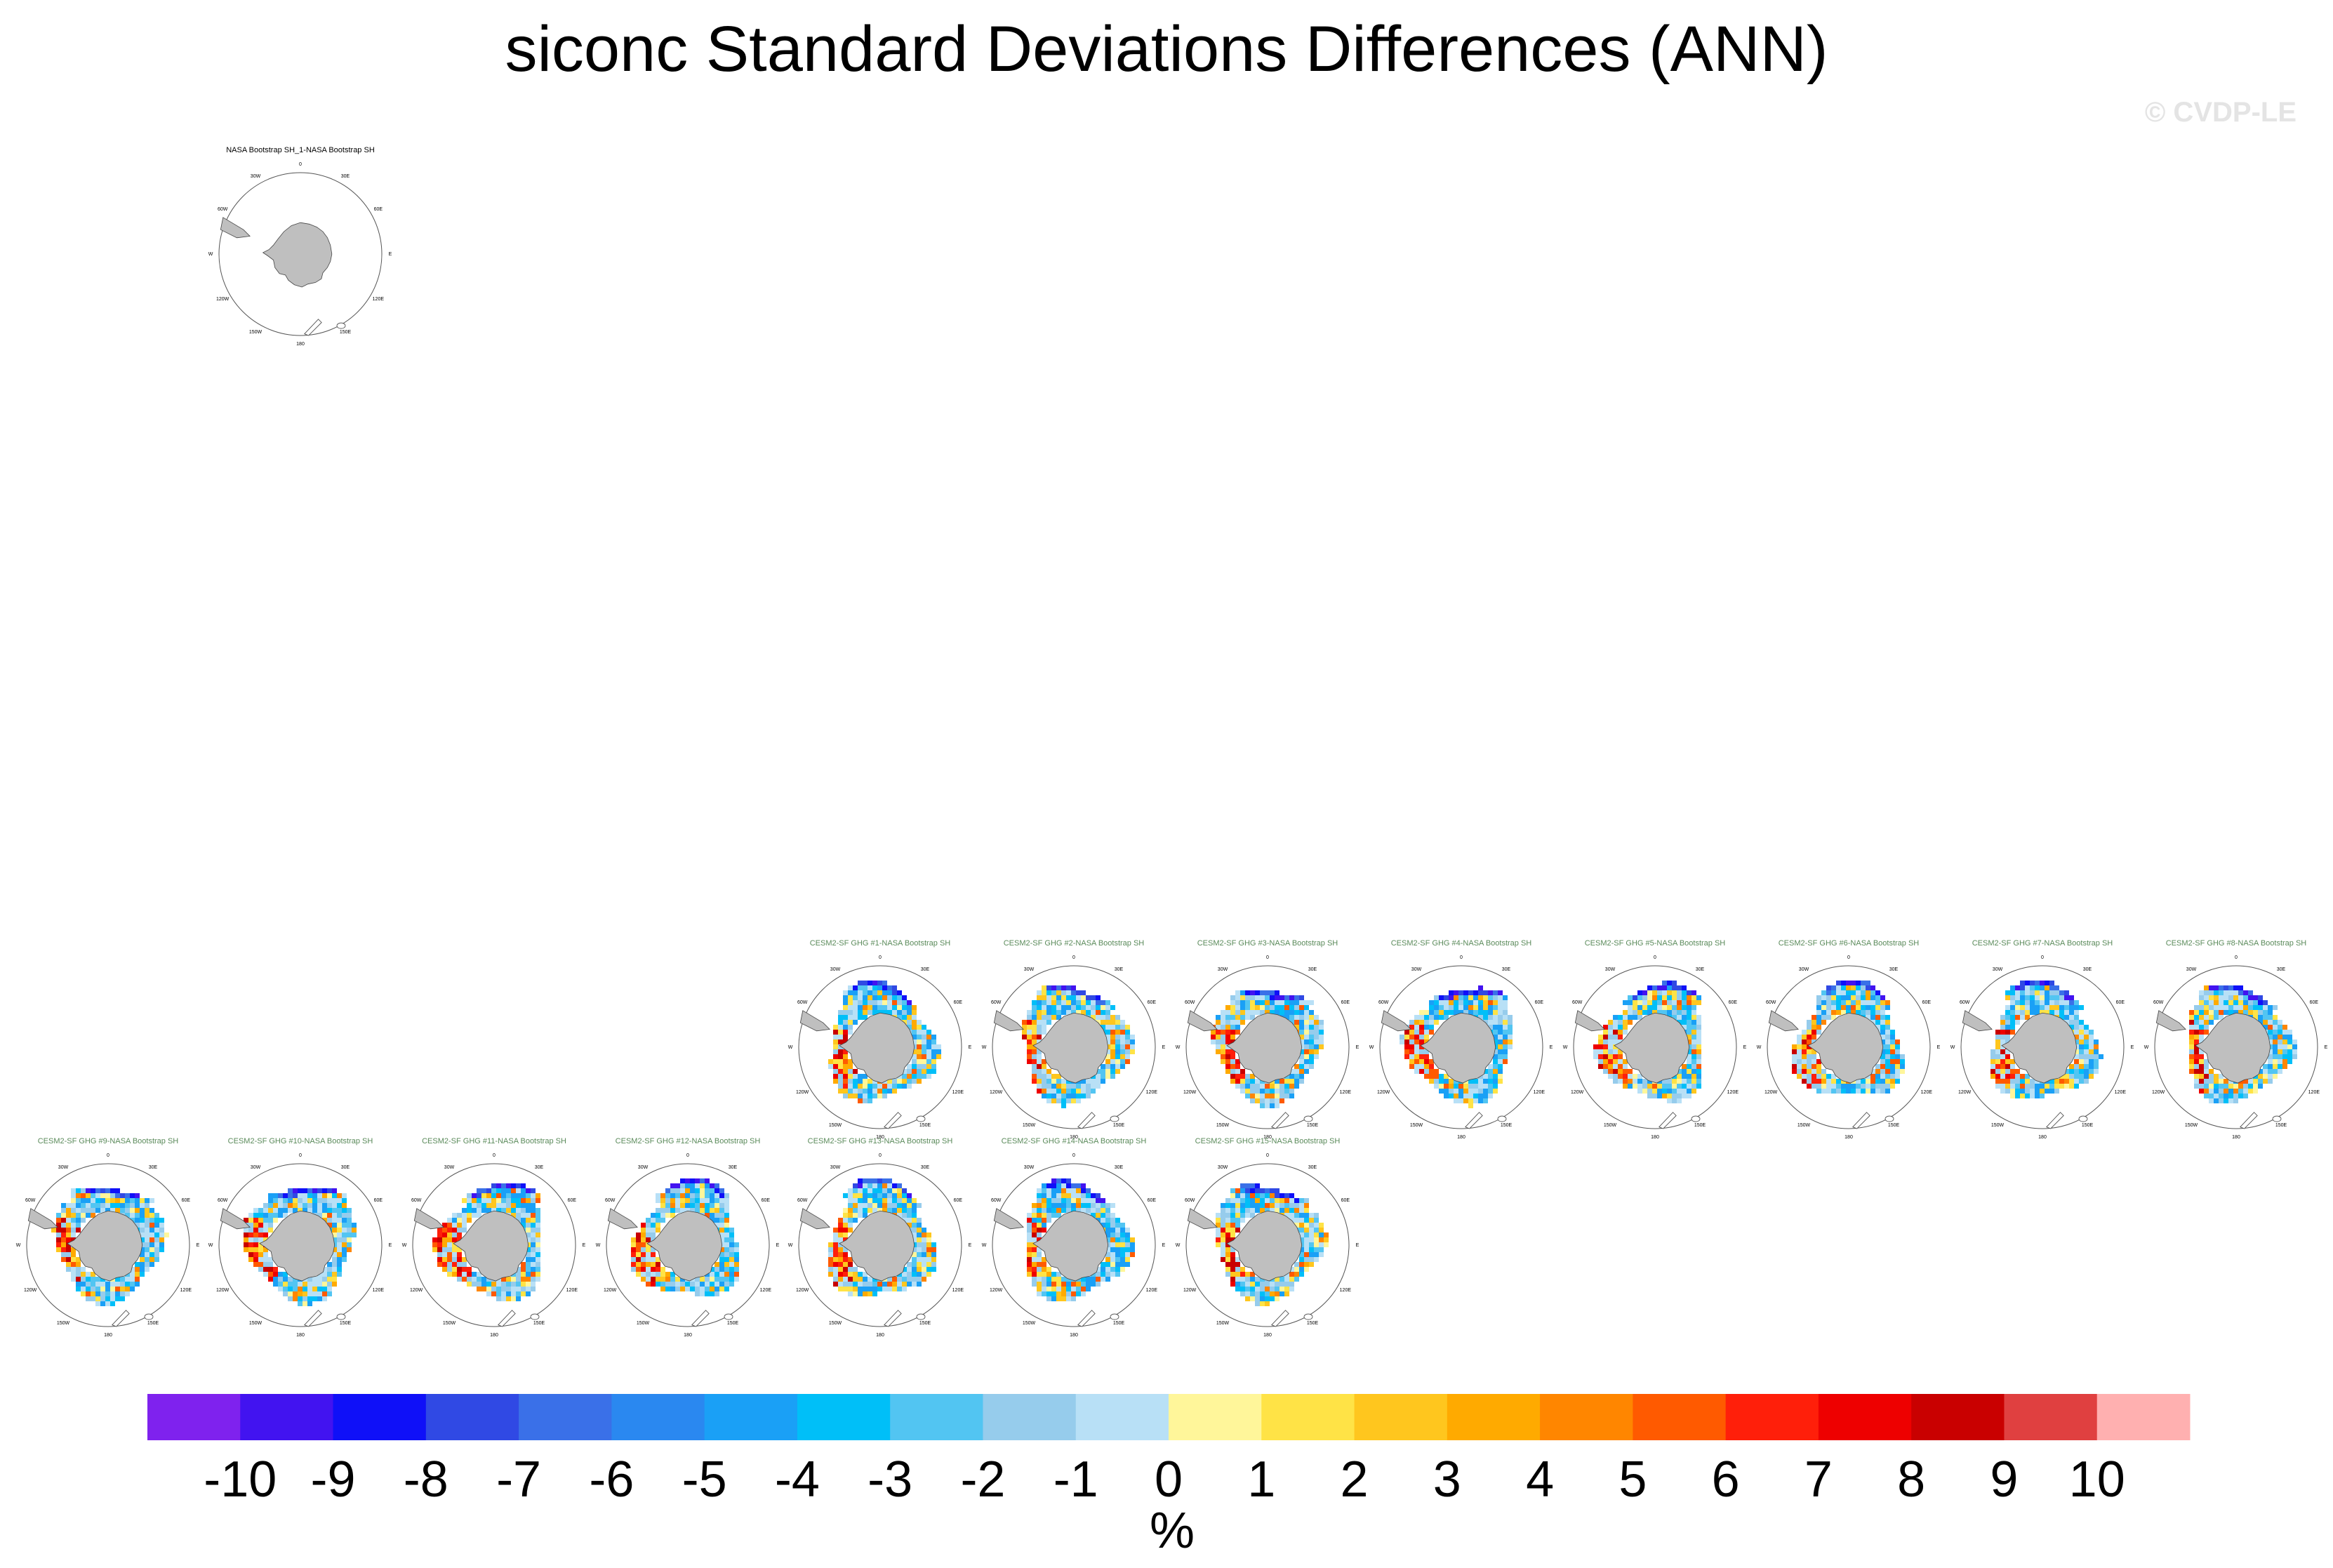 This screenshot has width=2333, height=1568. Describe the element at coordinates (598, 1245) in the screenshot. I see `longitude-label: W` at that location.